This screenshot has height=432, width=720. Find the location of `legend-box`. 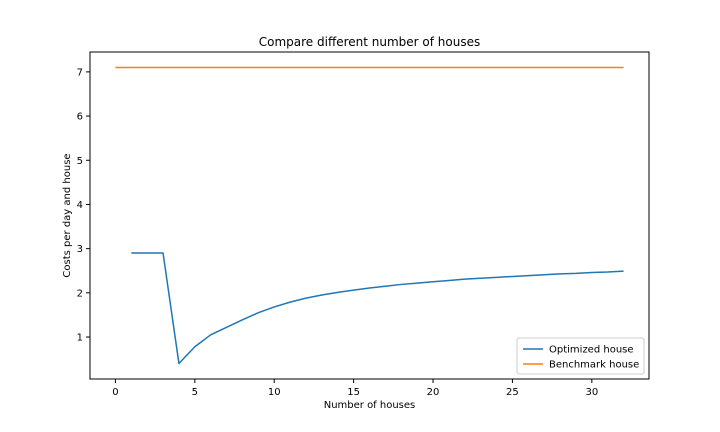

legend-box is located at coordinates (580, 356).